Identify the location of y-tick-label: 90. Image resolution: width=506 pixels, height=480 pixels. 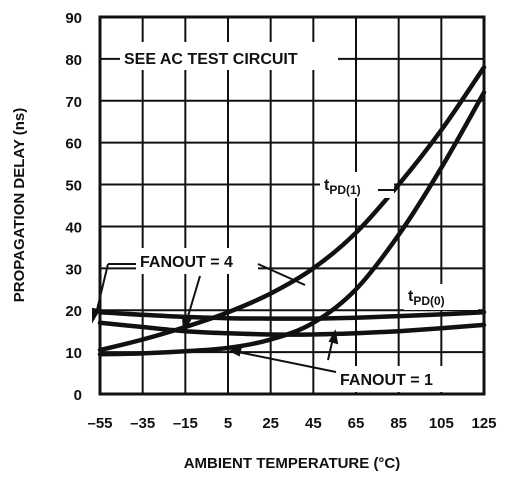
(73, 18).